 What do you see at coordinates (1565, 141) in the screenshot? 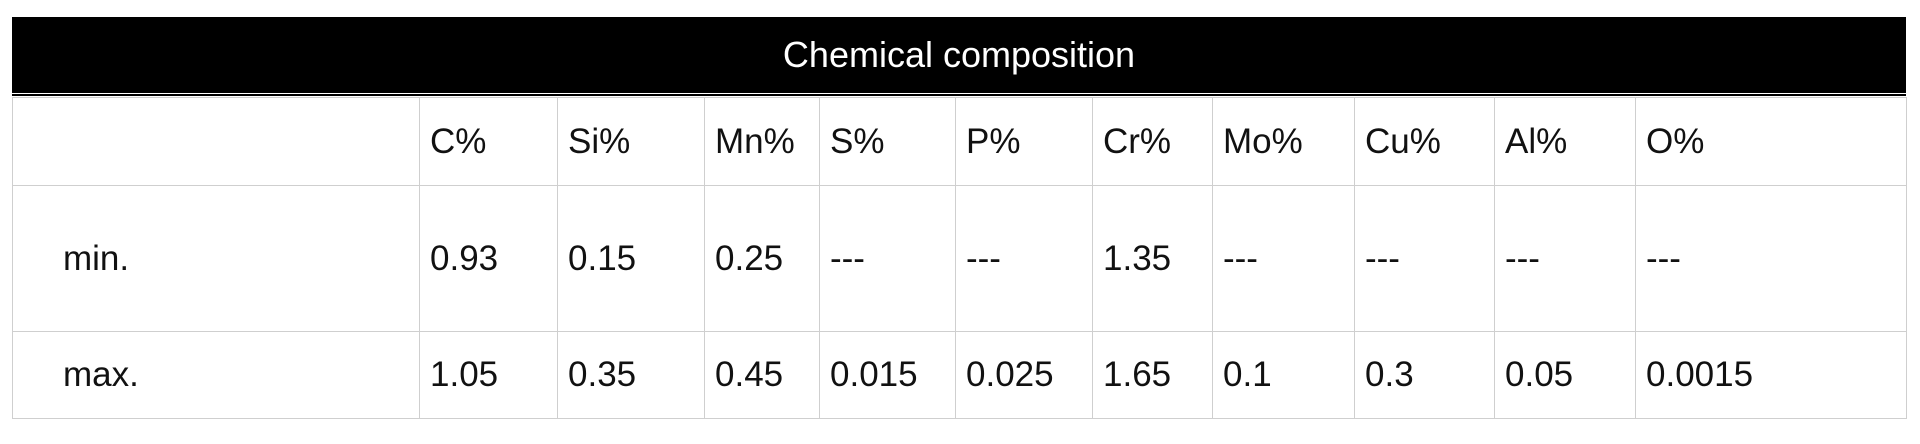
I see `column-header: Al%` at bounding box center [1565, 141].